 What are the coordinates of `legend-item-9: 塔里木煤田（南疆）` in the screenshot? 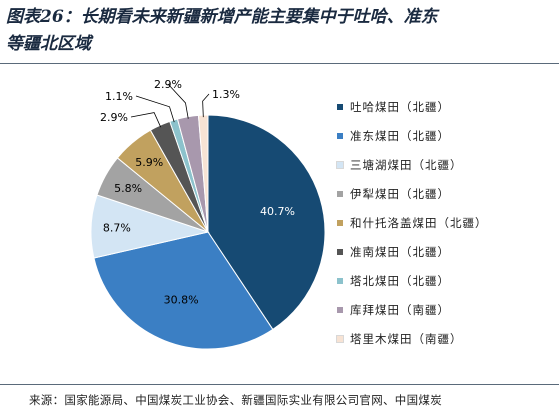 It's located at (444, 338).